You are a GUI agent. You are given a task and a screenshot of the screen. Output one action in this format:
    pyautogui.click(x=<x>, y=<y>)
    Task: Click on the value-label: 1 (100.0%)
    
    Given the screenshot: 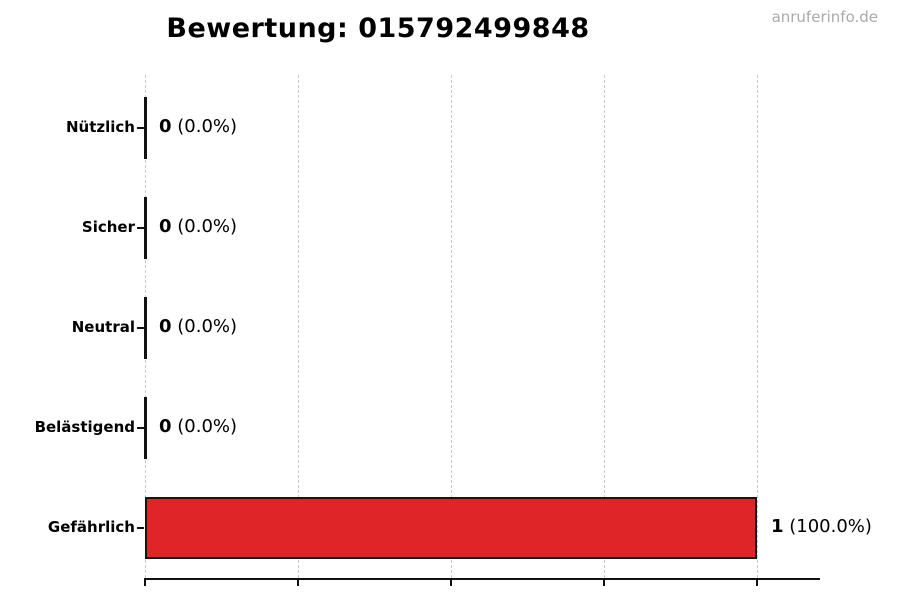 What is the action you would take?
    pyautogui.click(x=821, y=526)
    